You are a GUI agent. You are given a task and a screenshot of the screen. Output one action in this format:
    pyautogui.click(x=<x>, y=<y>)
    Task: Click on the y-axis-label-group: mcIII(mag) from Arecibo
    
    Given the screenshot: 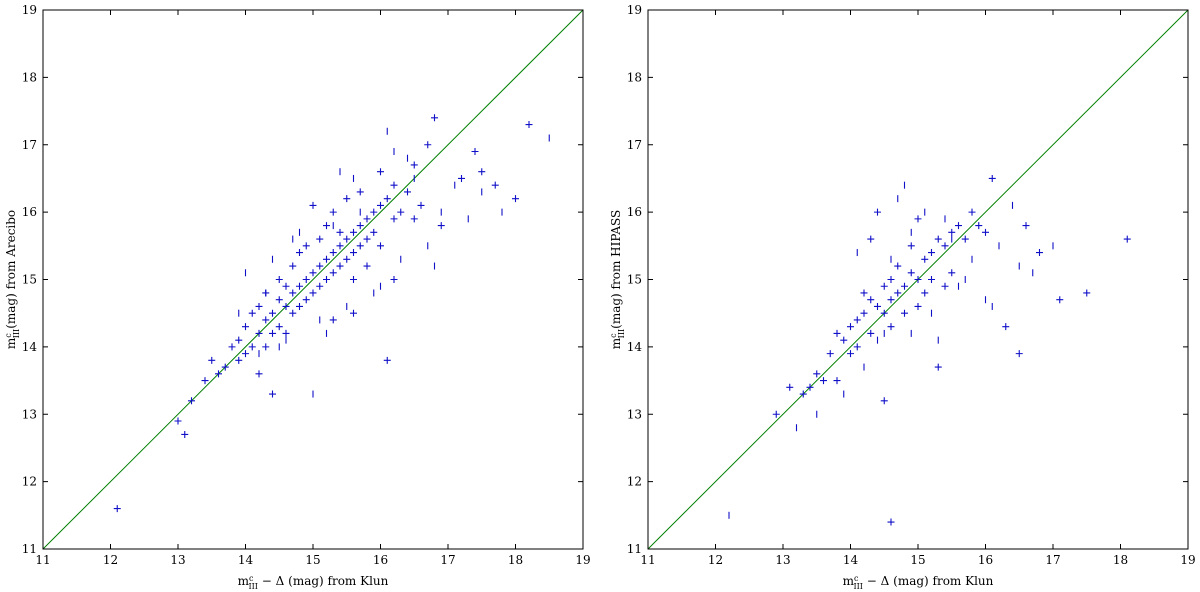 What is the action you would take?
    pyautogui.click(x=12, y=279)
    